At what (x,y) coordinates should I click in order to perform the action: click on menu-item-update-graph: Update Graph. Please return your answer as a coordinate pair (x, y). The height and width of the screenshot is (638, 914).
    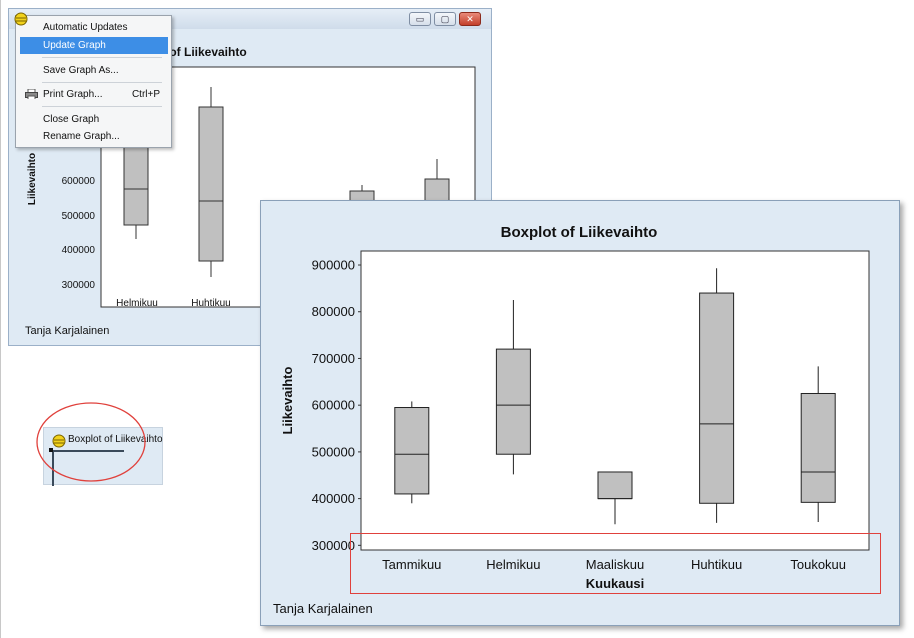
    Looking at the image, I should click on (94, 45).